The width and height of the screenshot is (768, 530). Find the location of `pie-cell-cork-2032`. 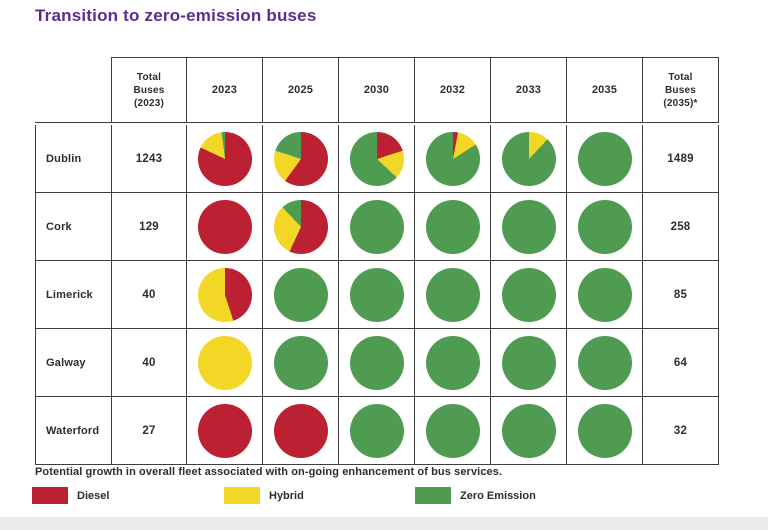

pie-cell-cork-2032 is located at coordinates (453, 227).